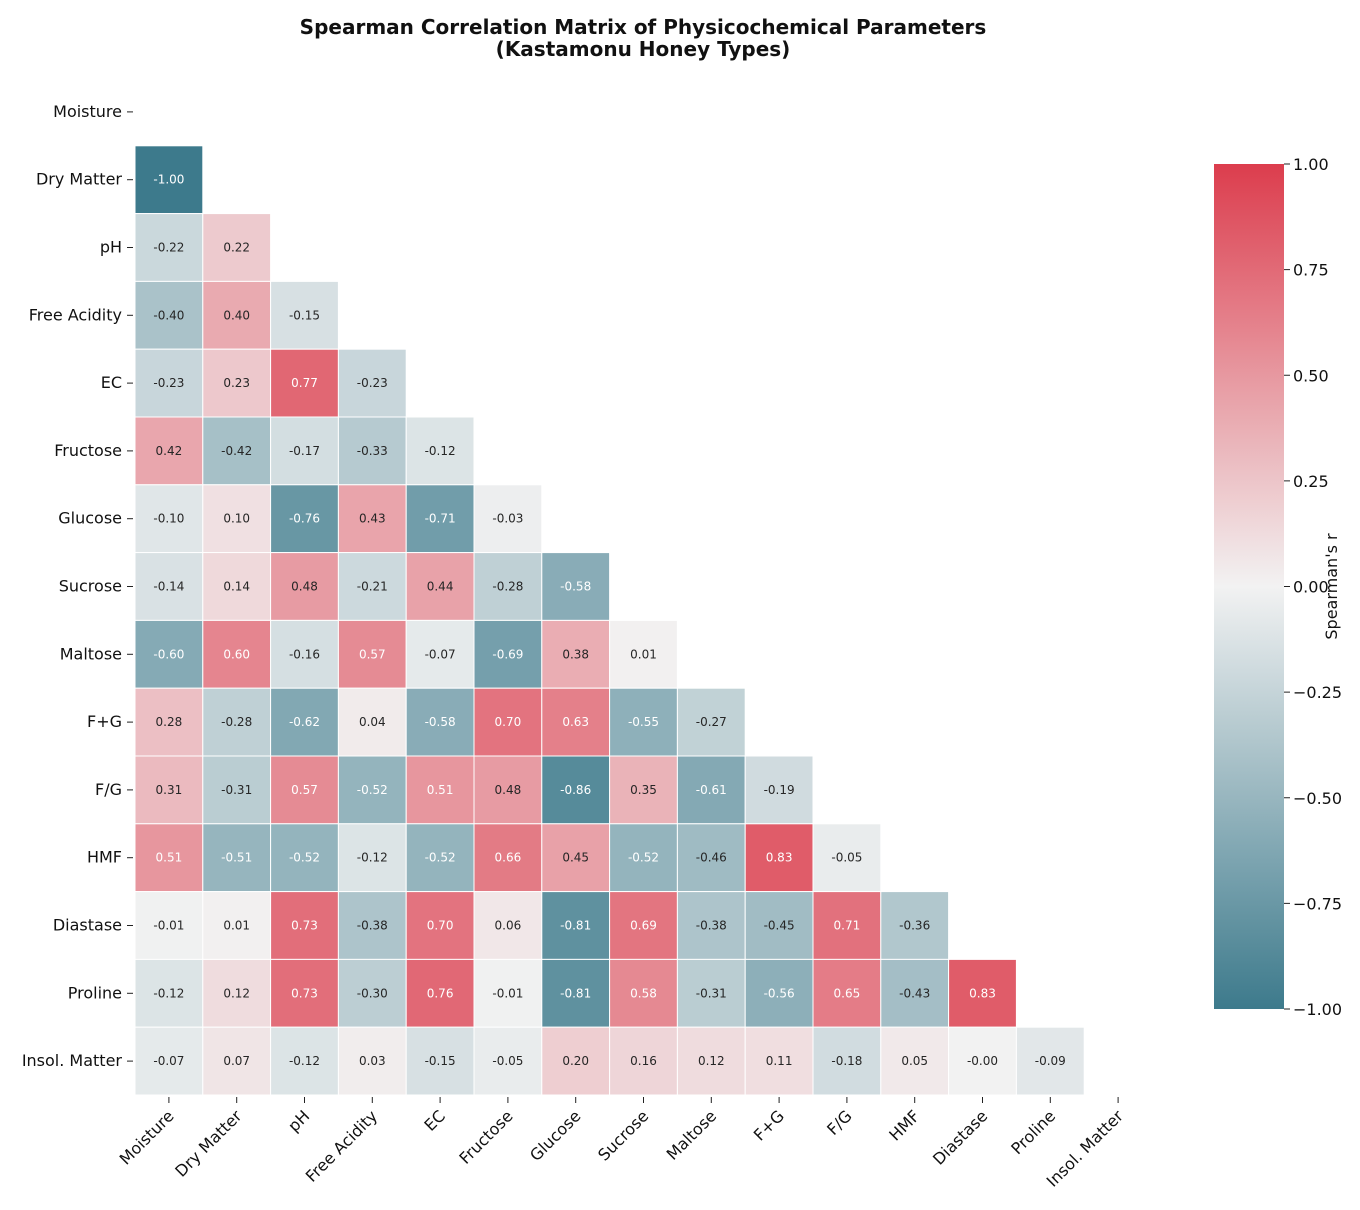  Describe the element at coordinates (169, 858) in the screenshot. I see `cell-value-label: 0.51` at that location.